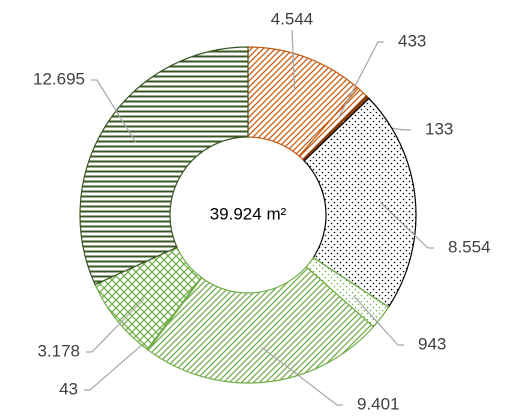  I want to click on data-label: 943, so click(432, 343).